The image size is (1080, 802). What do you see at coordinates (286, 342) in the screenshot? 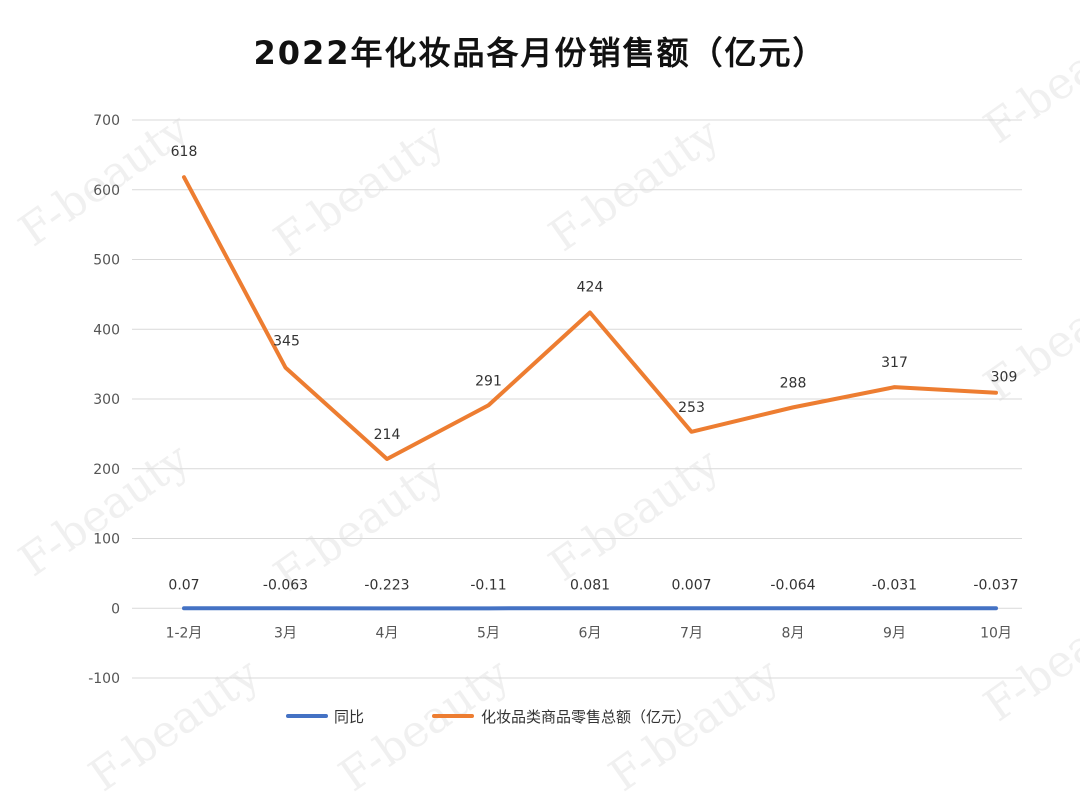
I see `data-label-sales: 345` at bounding box center [286, 342].